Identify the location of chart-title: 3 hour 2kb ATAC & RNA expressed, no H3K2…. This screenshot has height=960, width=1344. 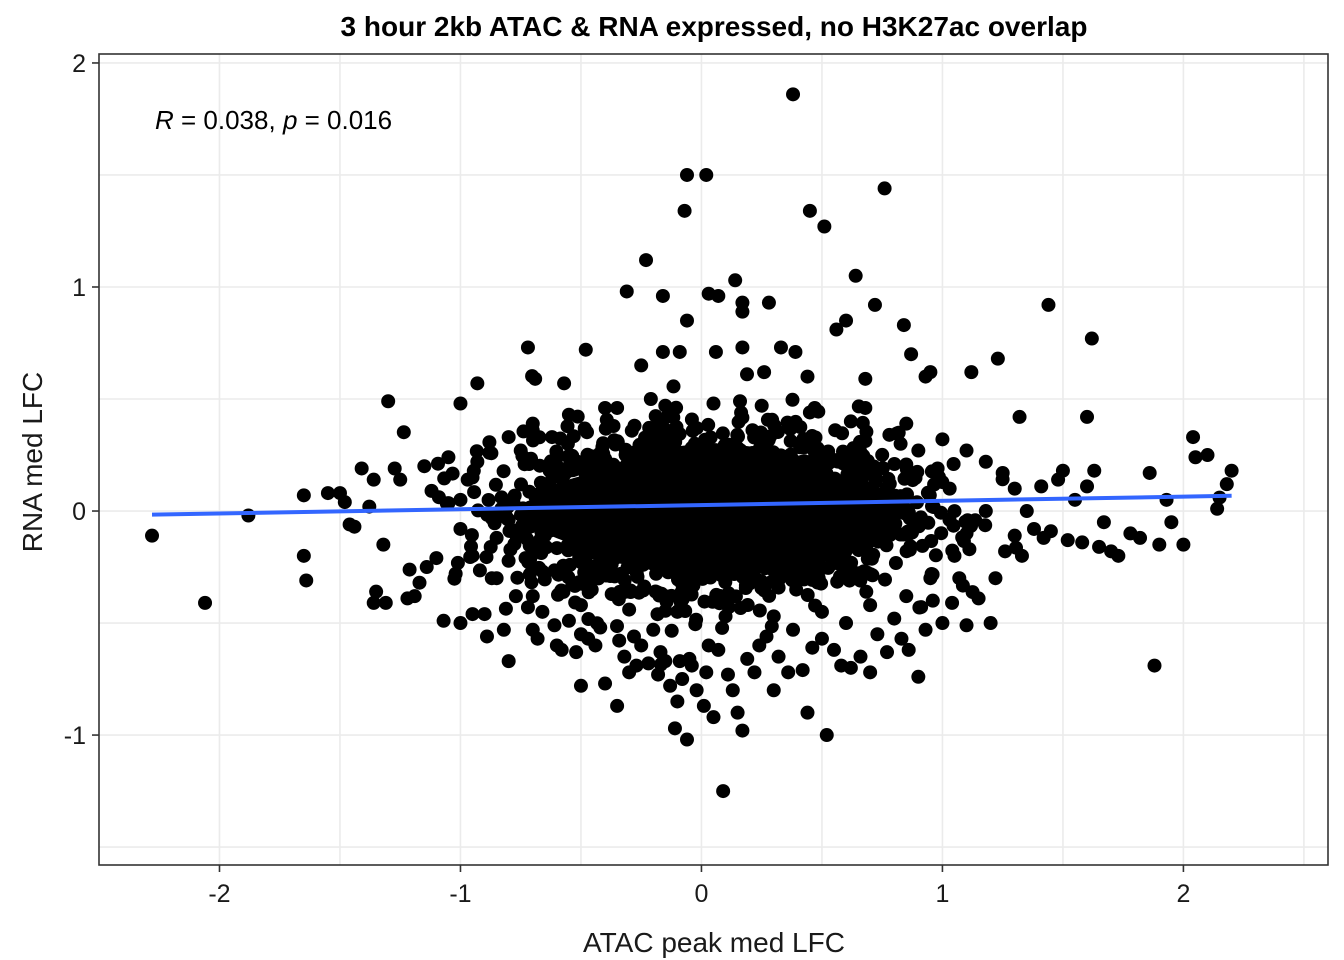
(714, 26).